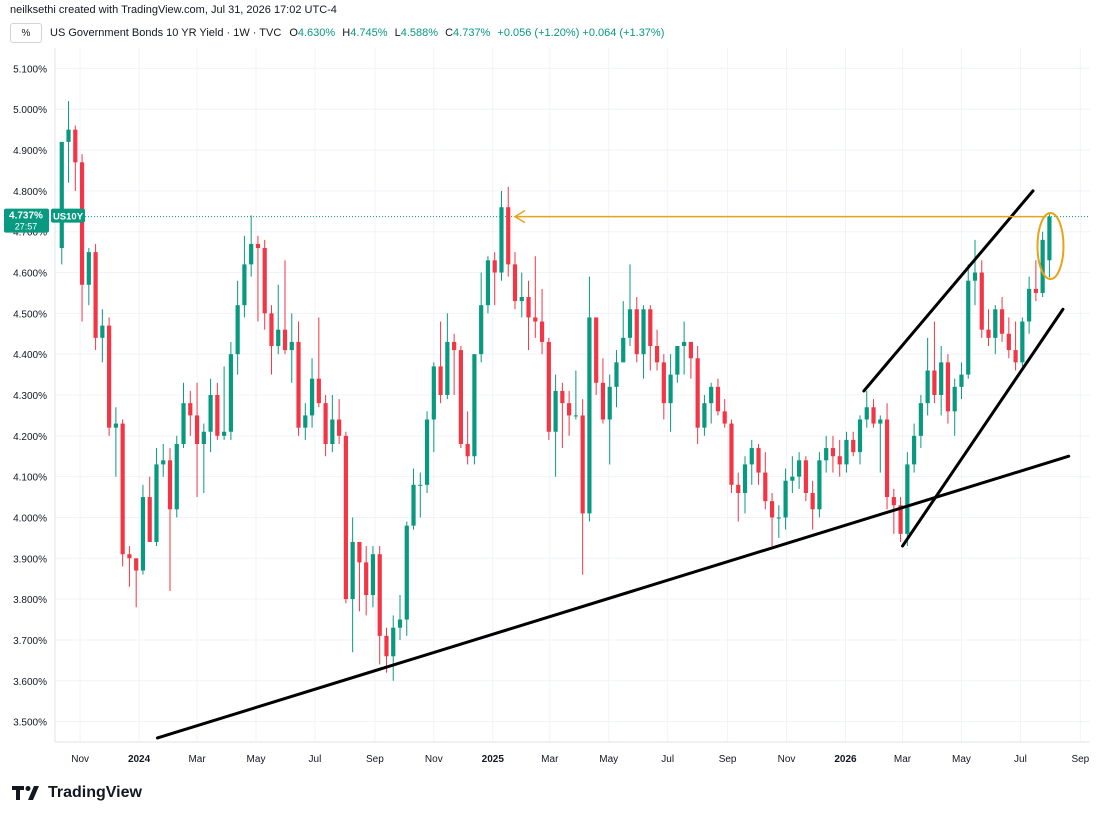 This screenshot has width=1100, height=816. Describe the element at coordinates (26, 216) in the screenshot. I see `price-tag-value: 4.737%` at that location.